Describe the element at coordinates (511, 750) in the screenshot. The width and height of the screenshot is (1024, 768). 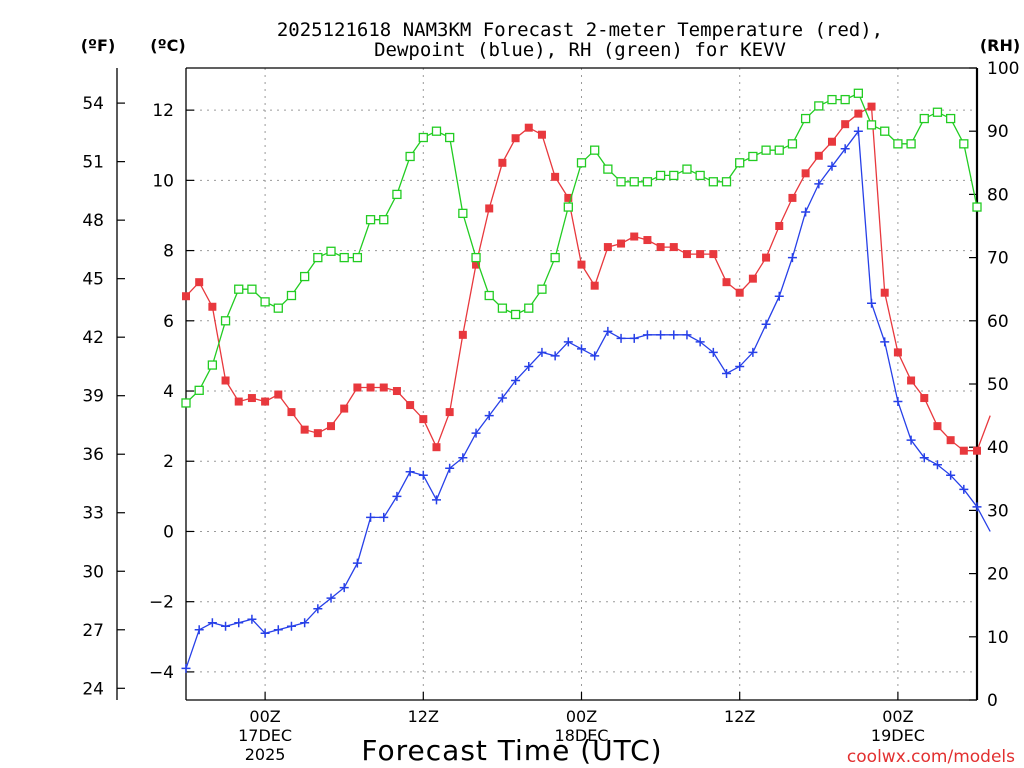
I see `x-axis-label: Forecast Time (UTC)` at that location.